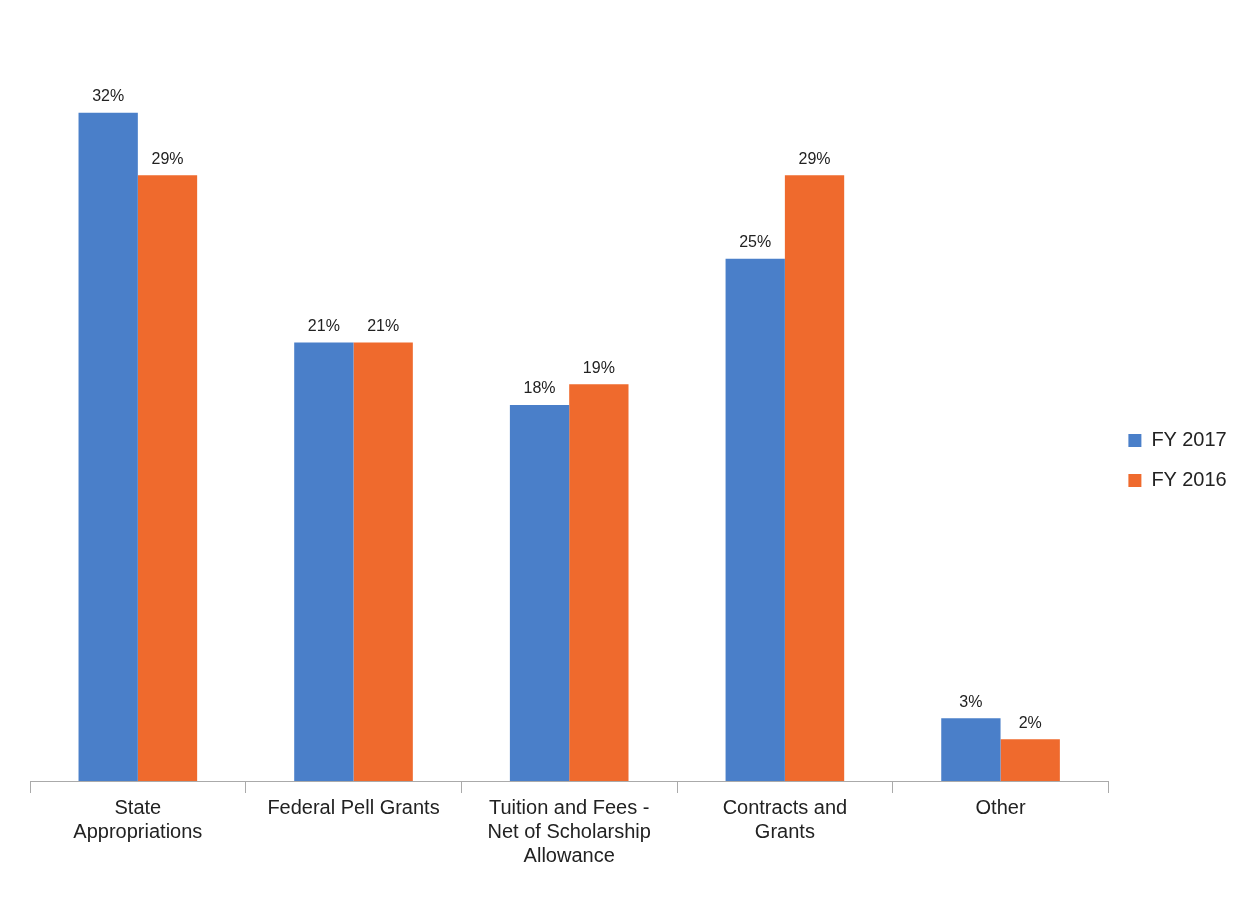 The image size is (1257, 911). I want to click on x-tick-label: State Appropriations, so click(138, 818).